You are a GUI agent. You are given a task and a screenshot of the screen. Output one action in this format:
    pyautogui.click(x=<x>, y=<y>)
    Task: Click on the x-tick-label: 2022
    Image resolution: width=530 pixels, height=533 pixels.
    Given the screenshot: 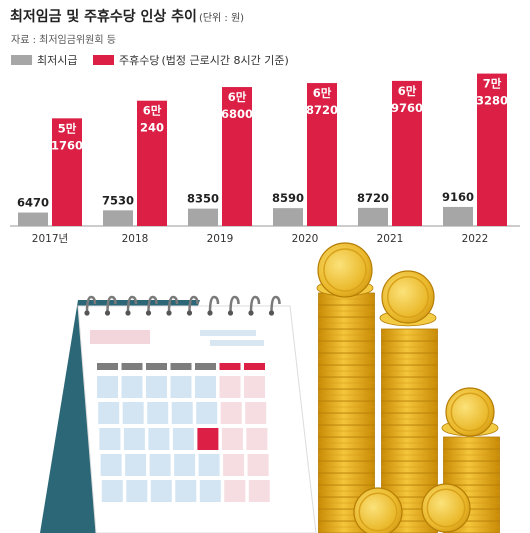 What is the action you would take?
    pyautogui.click(x=475, y=239)
    